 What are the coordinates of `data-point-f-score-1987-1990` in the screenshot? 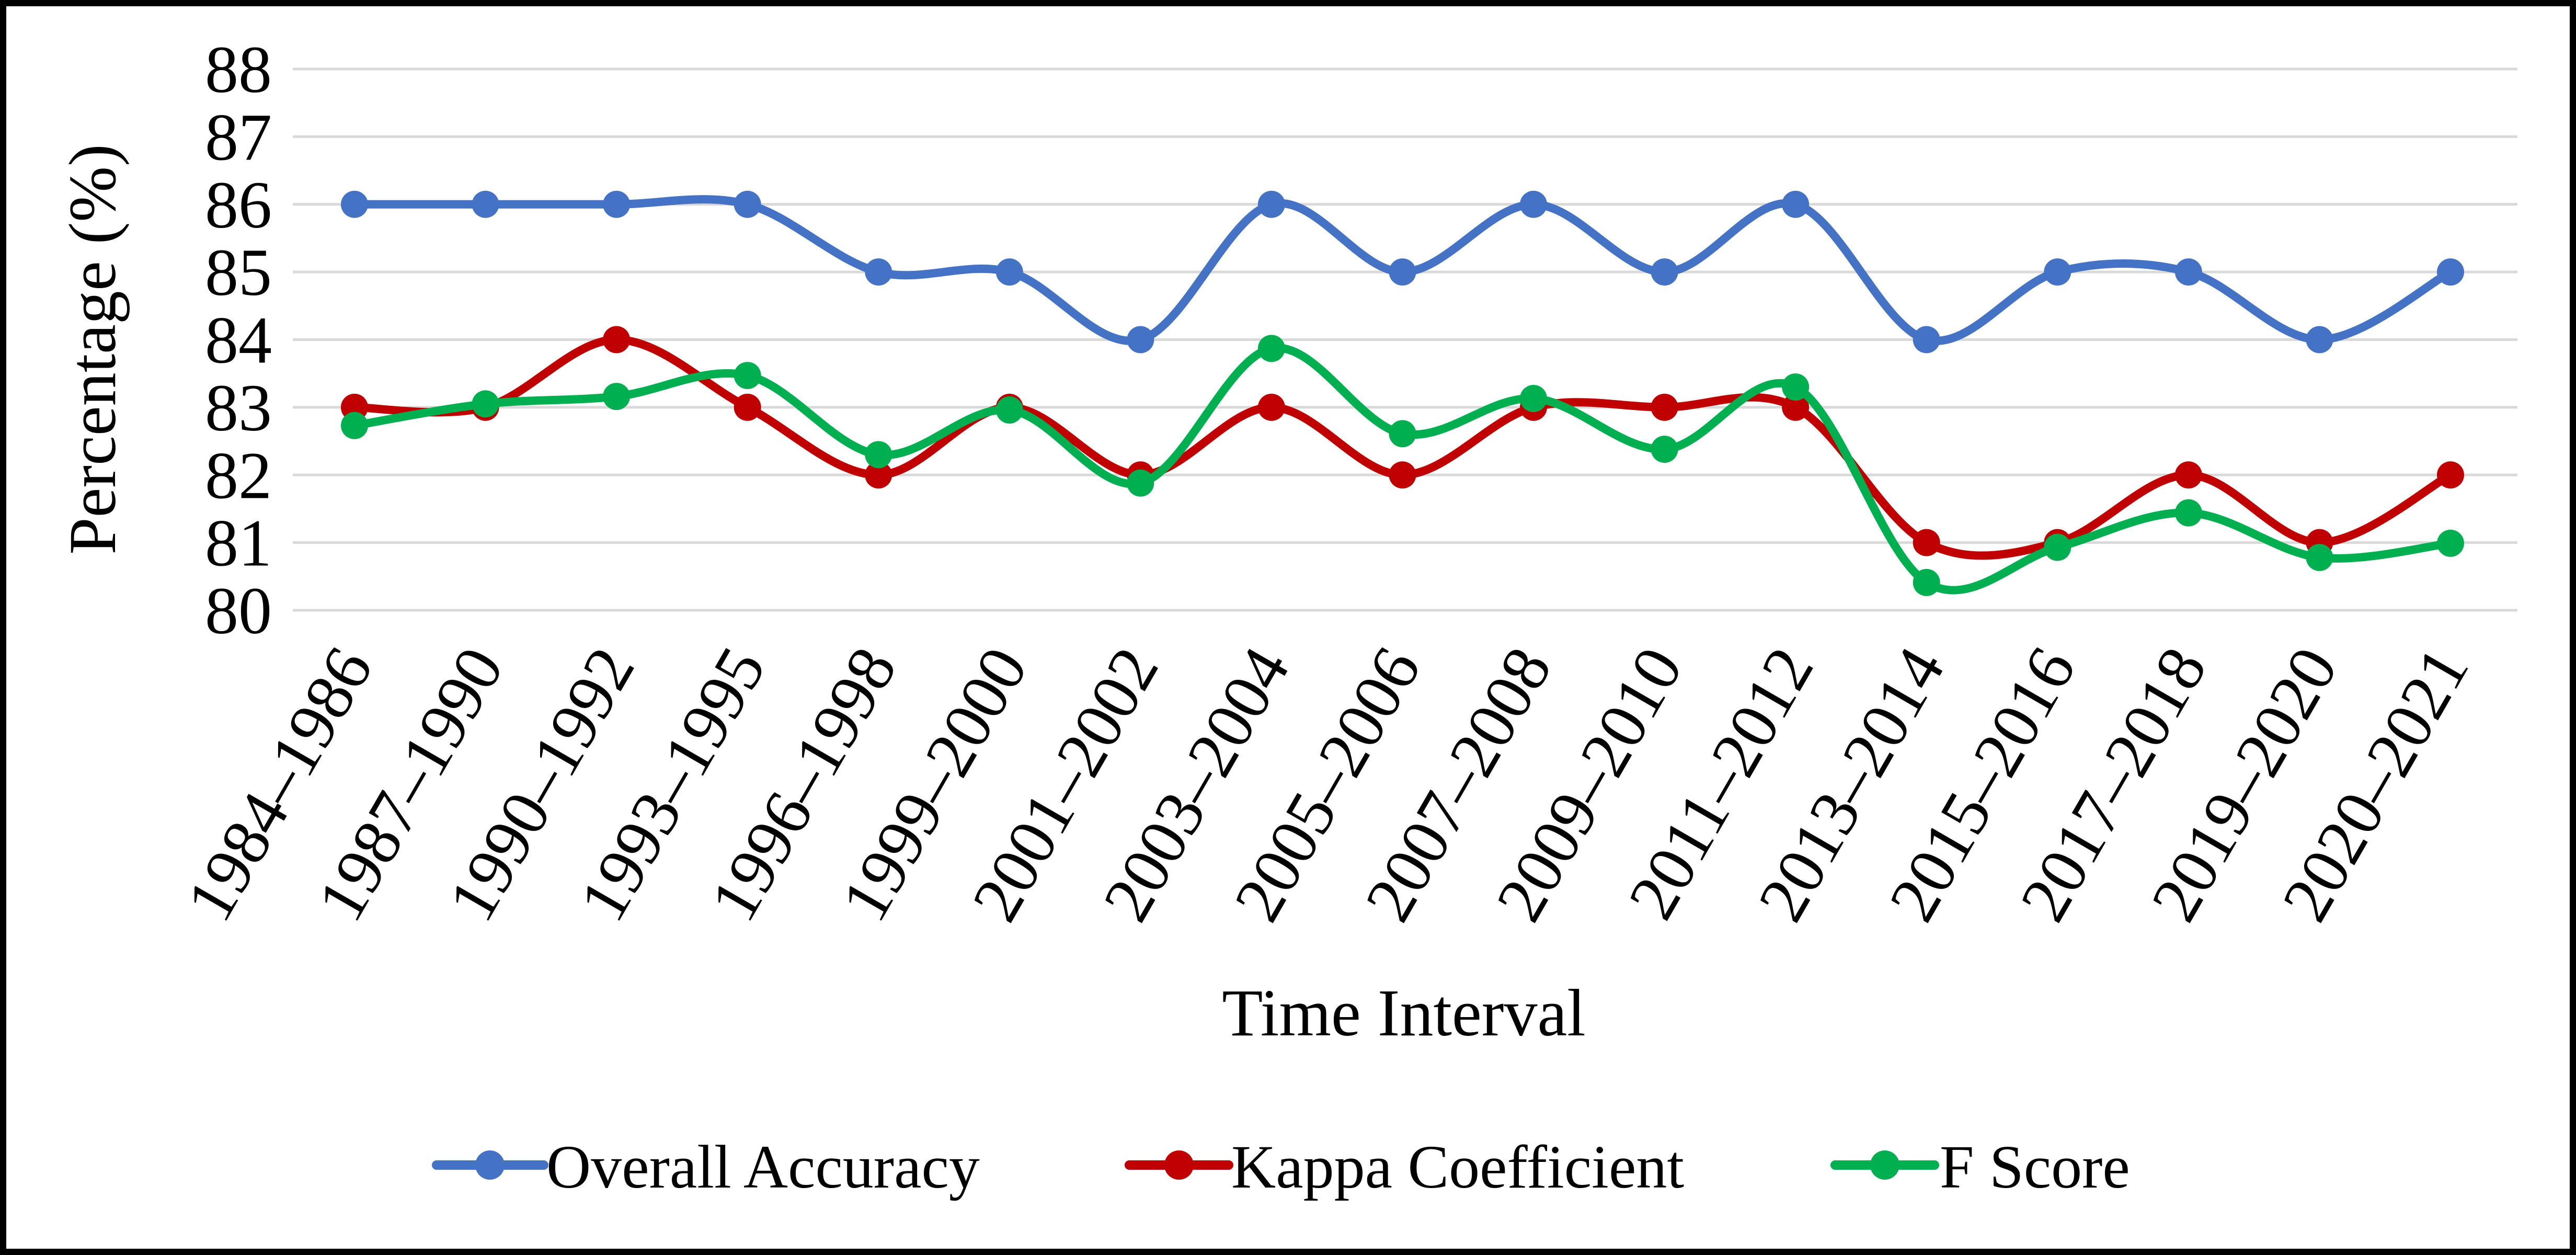 It's located at (485, 404).